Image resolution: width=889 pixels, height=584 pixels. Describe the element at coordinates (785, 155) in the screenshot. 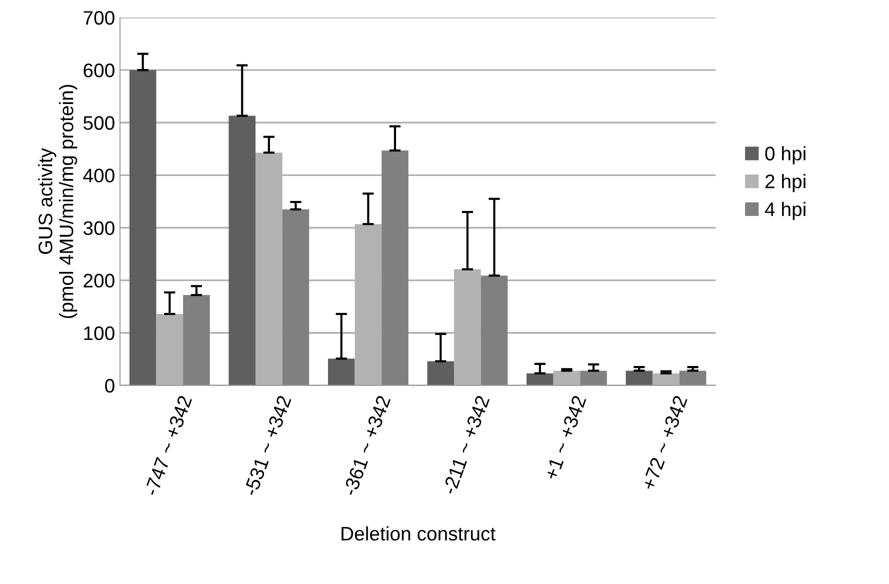

I see `legend-label: 0 hpi` at that location.